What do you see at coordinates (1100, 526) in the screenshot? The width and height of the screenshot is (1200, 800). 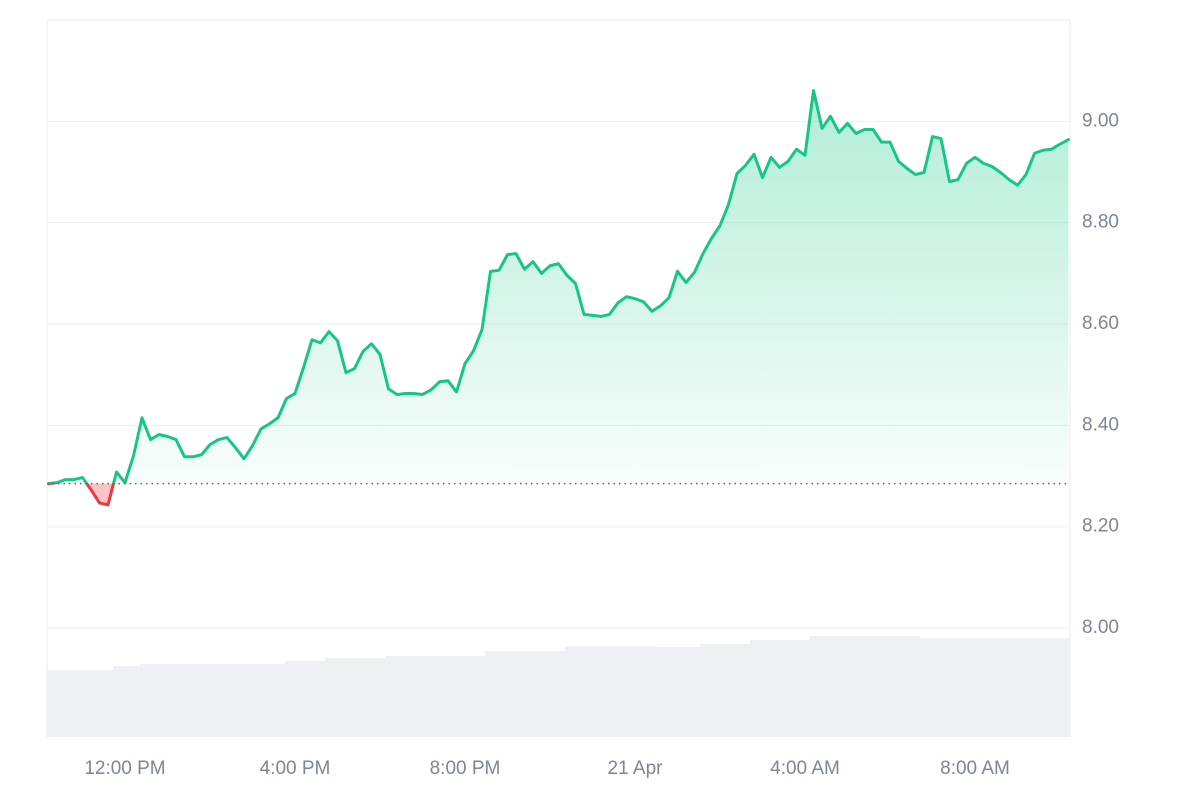 I see `y-tick-label: 8.20` at bounding box center [1100, 526].